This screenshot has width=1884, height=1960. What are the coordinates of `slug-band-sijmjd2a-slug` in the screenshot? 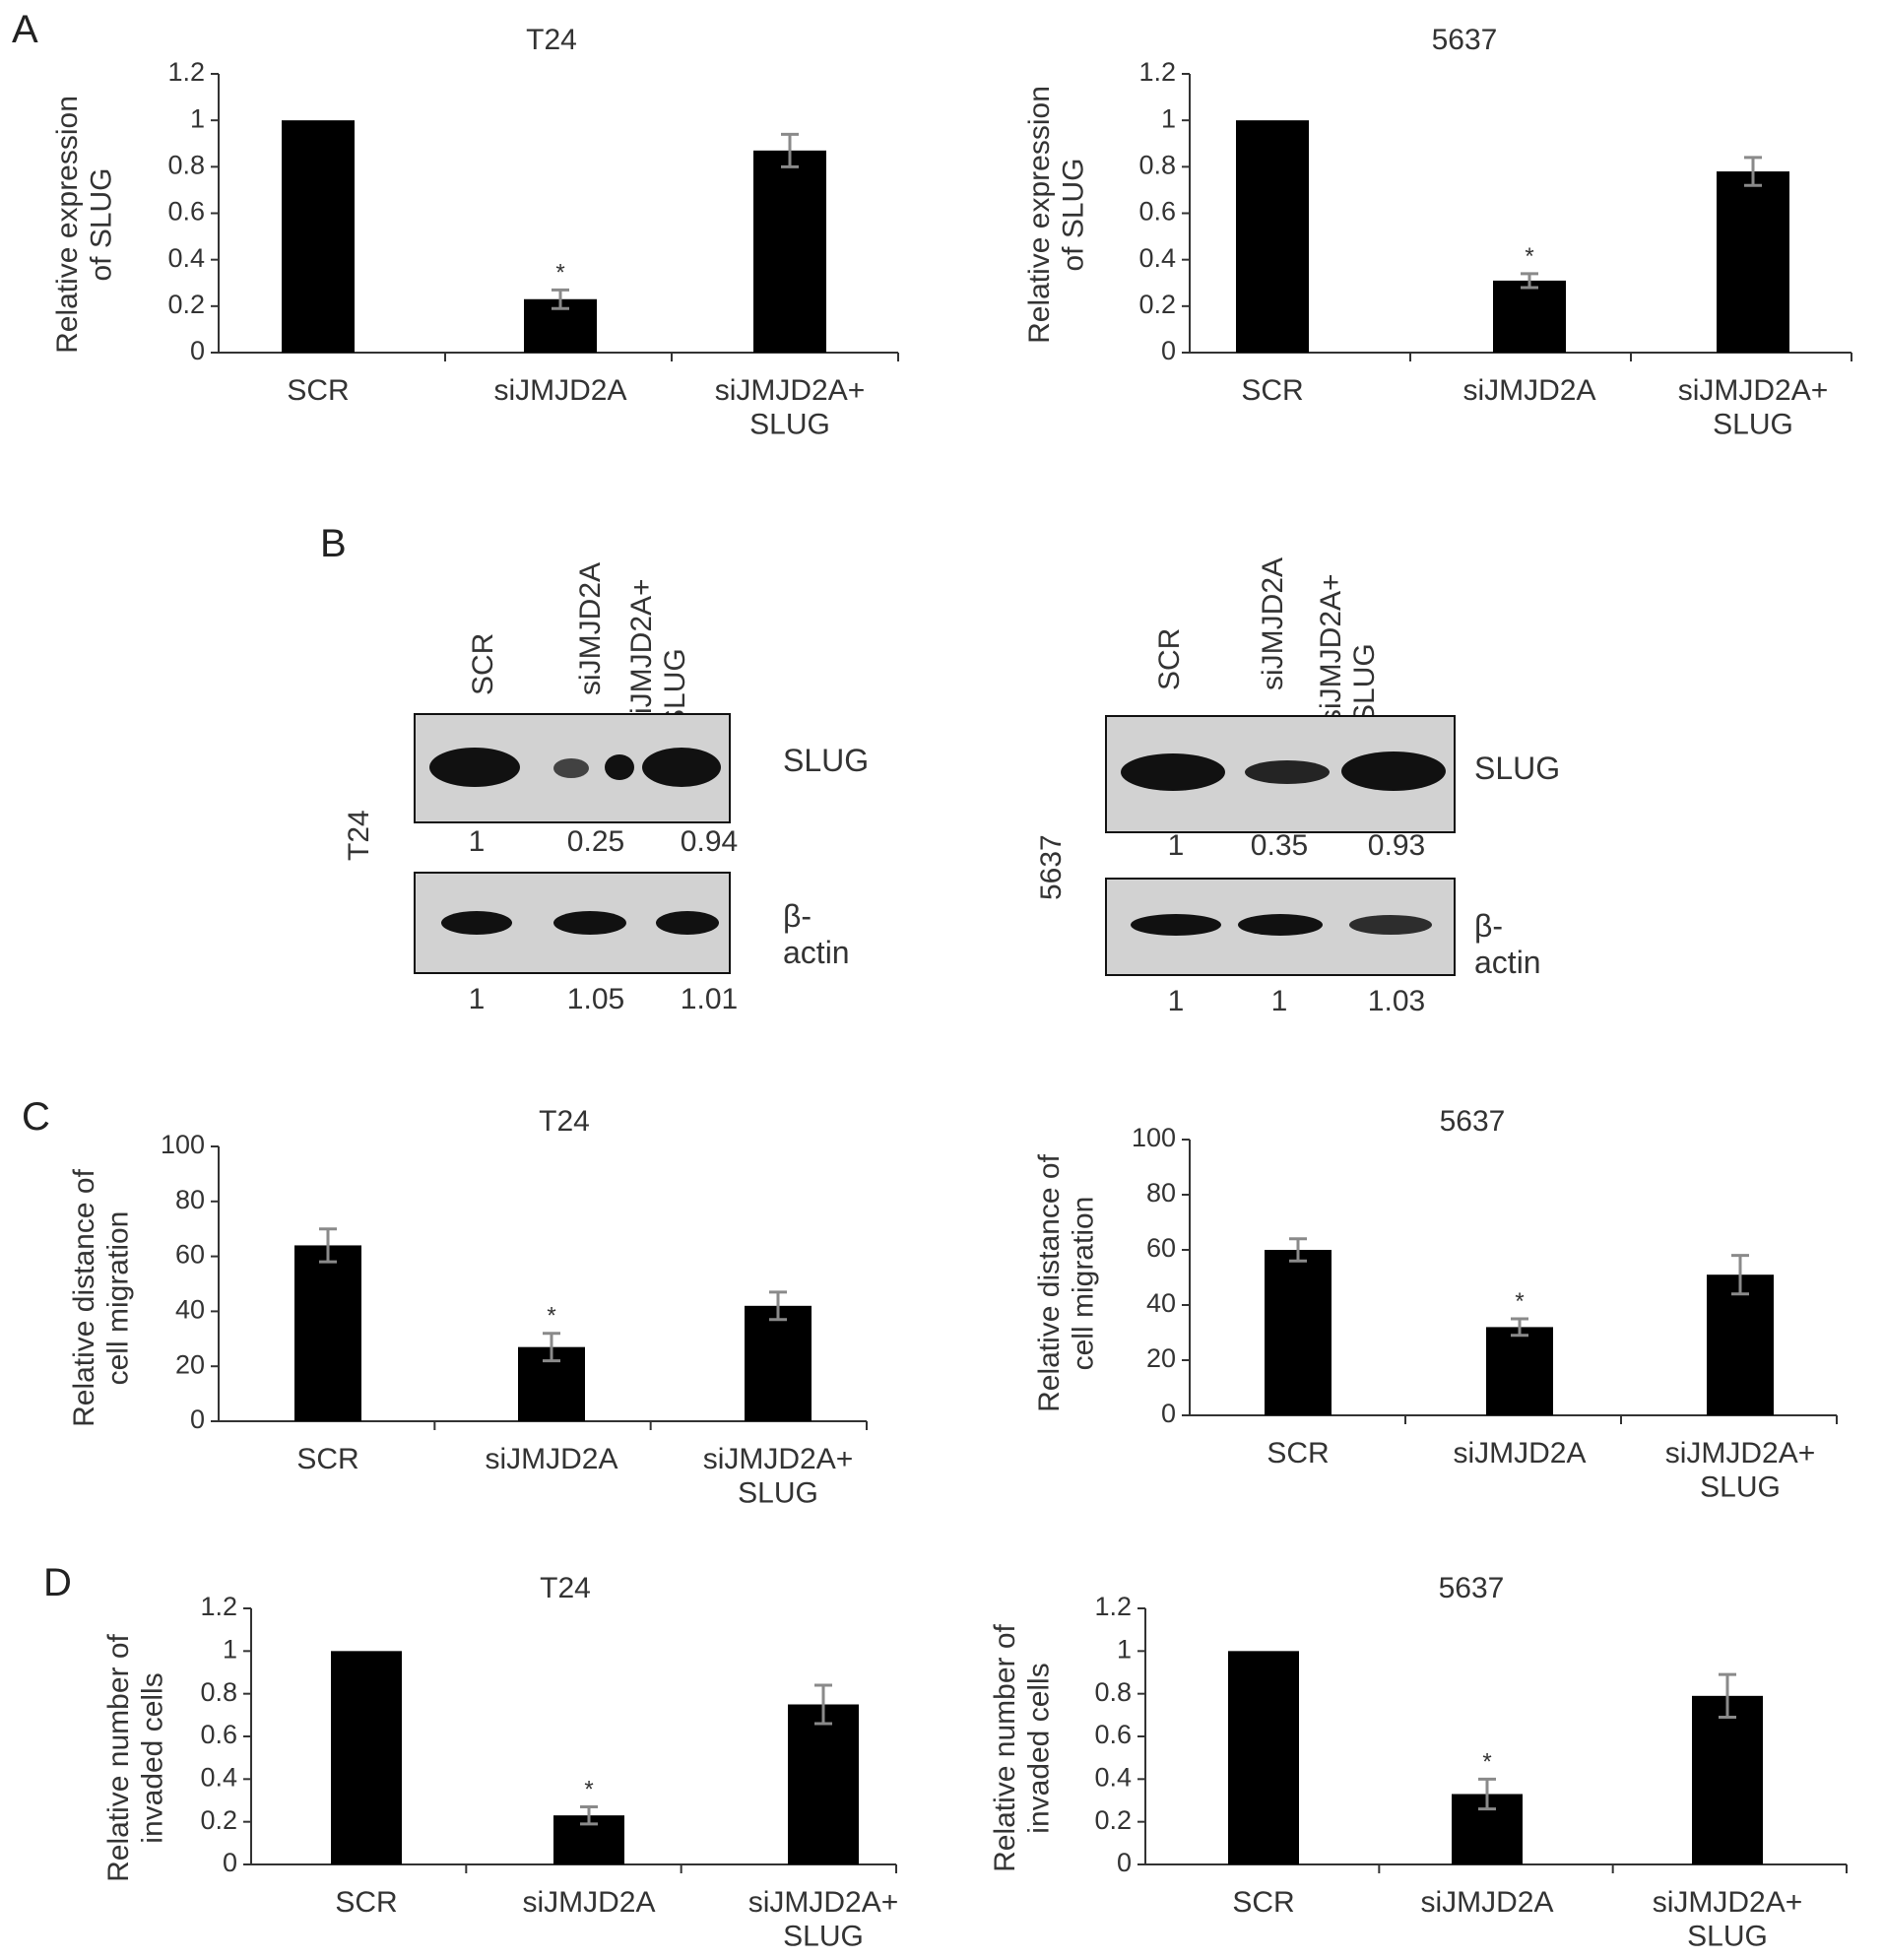 It's located at (681, 768).